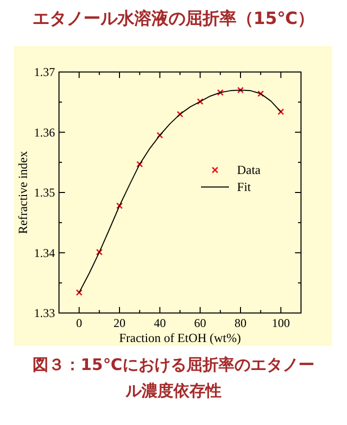 The image size is (347, 425). What do you see at coordinates (240, 323) in the screenshot?
I see `x-tick-label: 80` at bounding box center [240, 323].